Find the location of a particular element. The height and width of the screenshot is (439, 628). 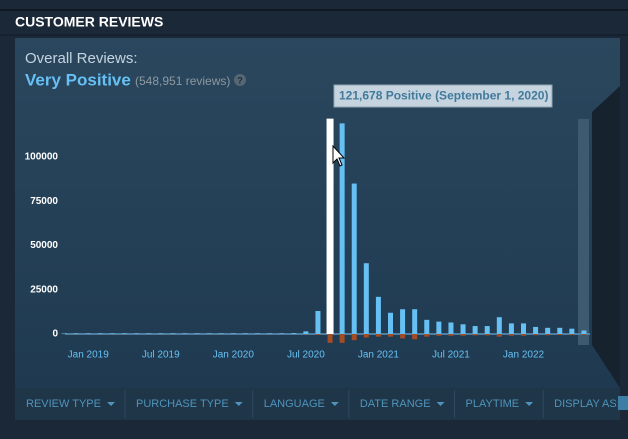

rating: Very Positive is located at coordinates (78, 79).